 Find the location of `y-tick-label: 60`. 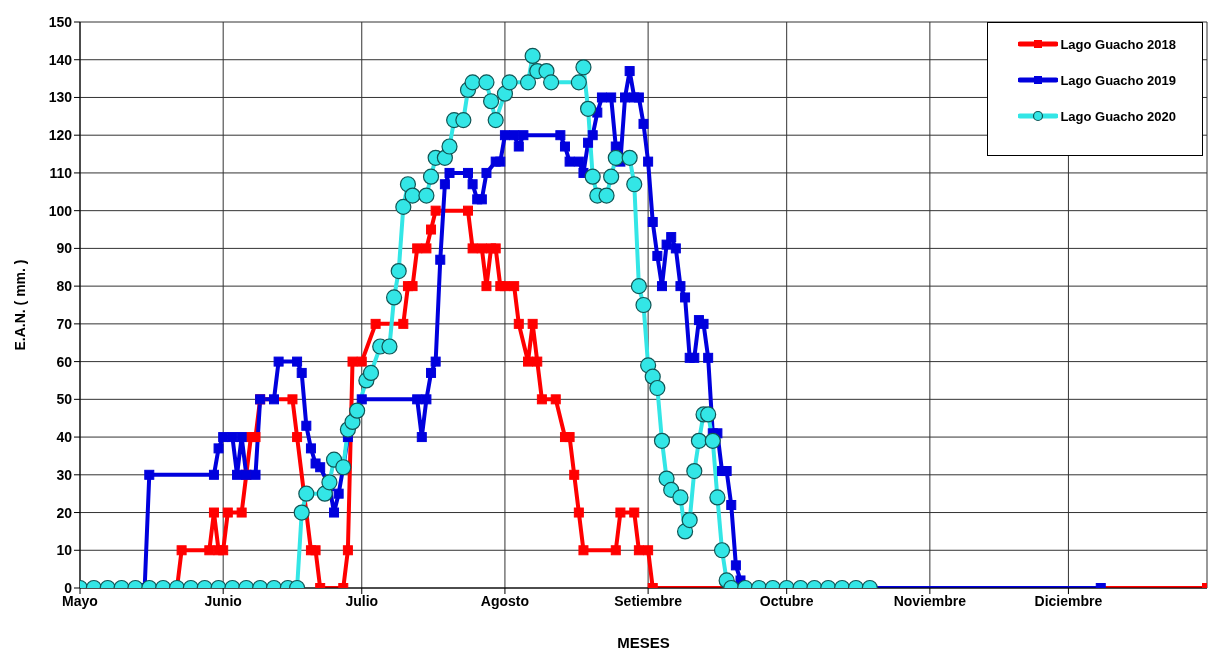

y-tick-label: 60 is located at coordinates (64, 361).